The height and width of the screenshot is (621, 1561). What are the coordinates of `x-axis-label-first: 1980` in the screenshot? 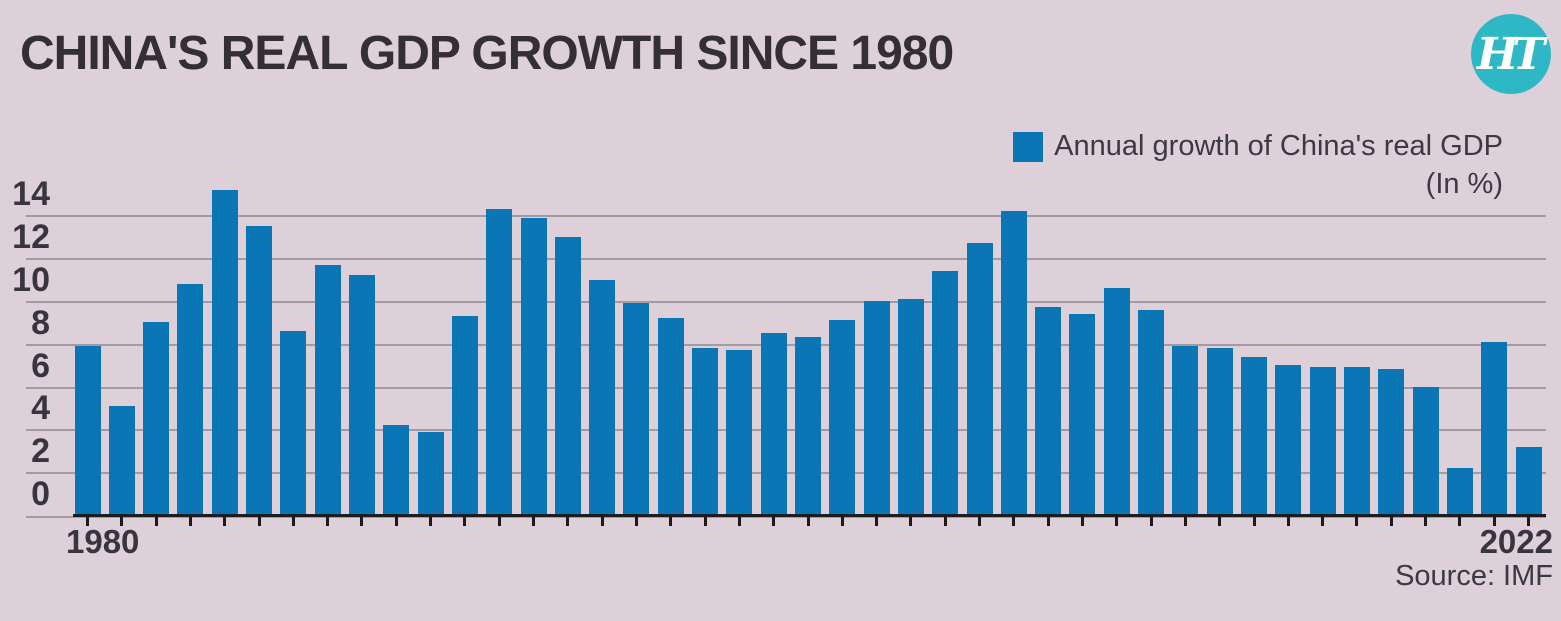 It's located at (103, 541).